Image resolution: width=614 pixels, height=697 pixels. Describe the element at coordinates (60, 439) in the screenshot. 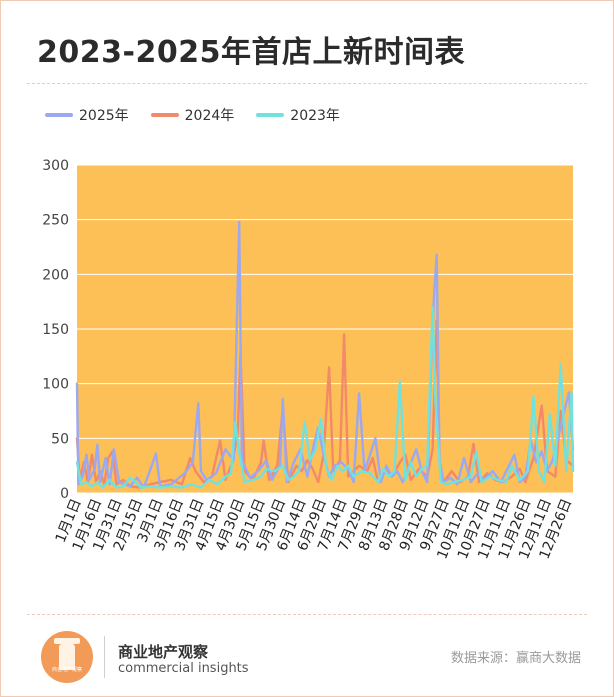

I see `y-tick-label-50: 50` at that location.